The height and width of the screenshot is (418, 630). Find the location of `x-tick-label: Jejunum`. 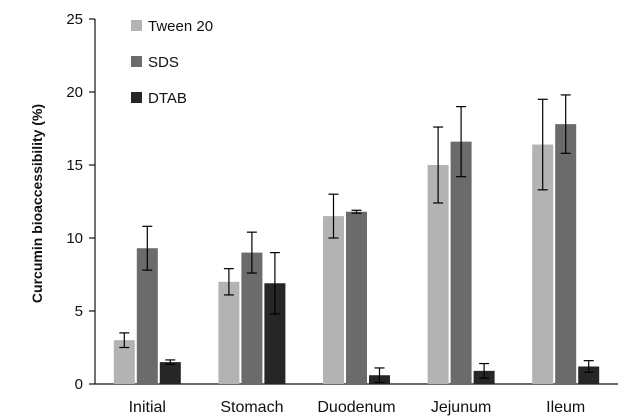

x-tick-label: Jejunum is located at coordinates (461, 407).